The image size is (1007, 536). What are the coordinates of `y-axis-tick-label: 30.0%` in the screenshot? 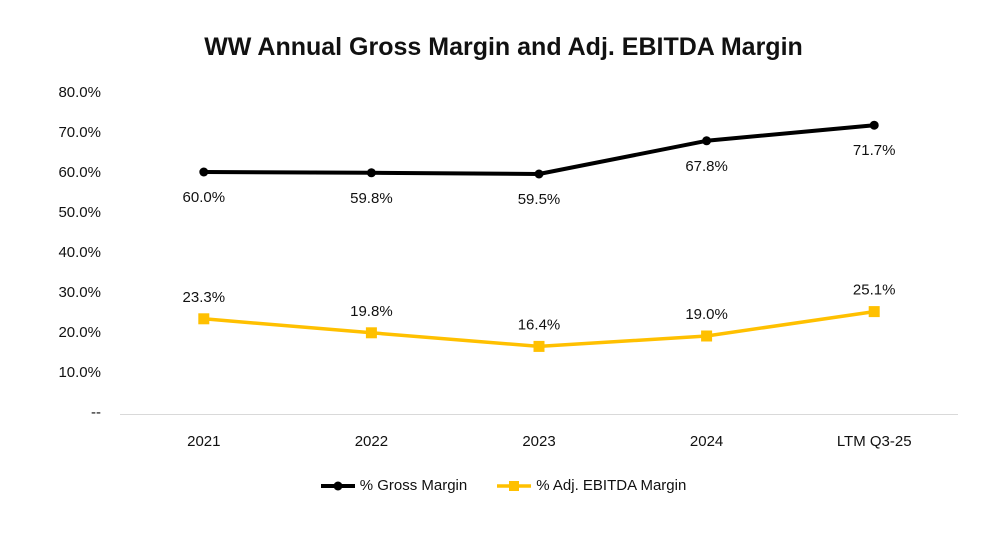 It's located at (79, 292).